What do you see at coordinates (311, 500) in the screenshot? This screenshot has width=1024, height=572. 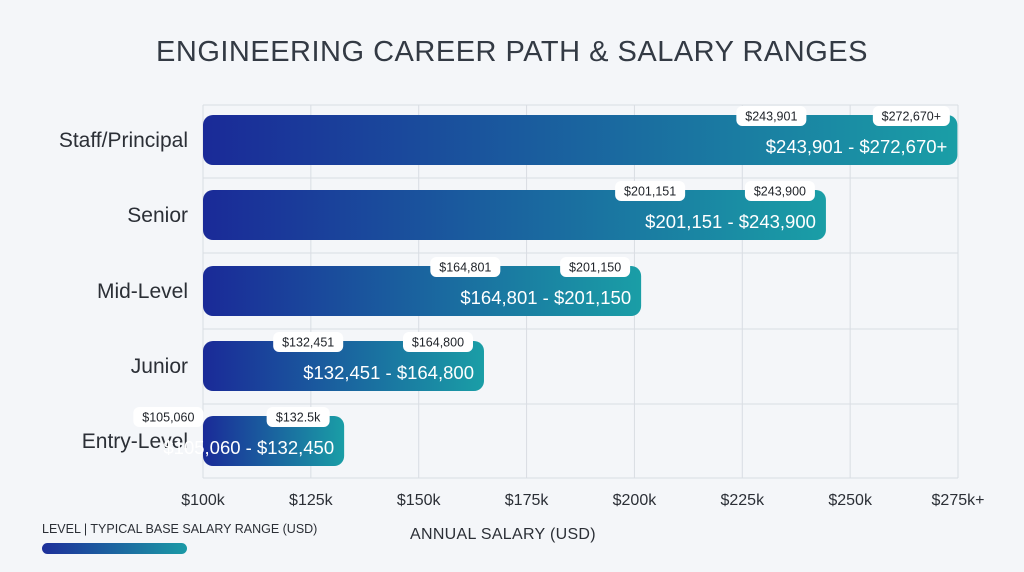 I see `x-tick-label: $125k` at bounding box center [311, 500].